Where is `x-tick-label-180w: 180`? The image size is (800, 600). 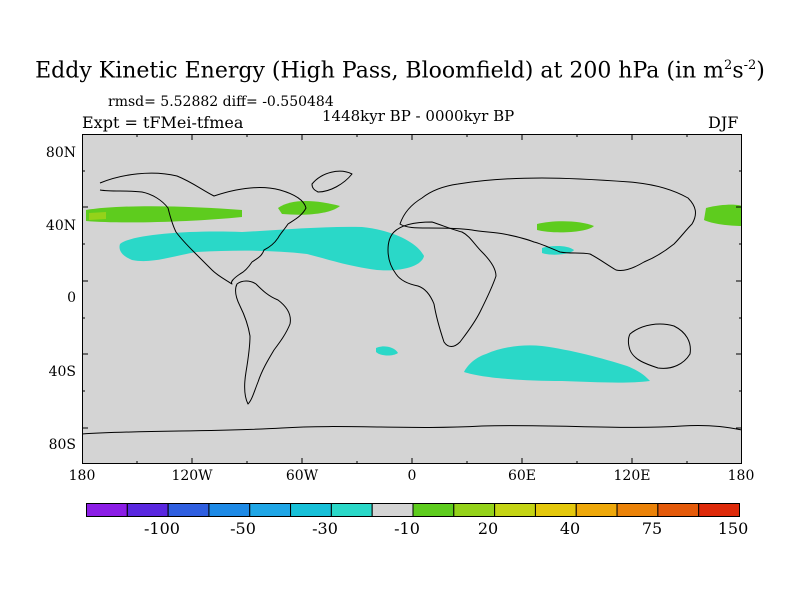 x-tick-label-180w: 180 is located at coordinates (82, 476).